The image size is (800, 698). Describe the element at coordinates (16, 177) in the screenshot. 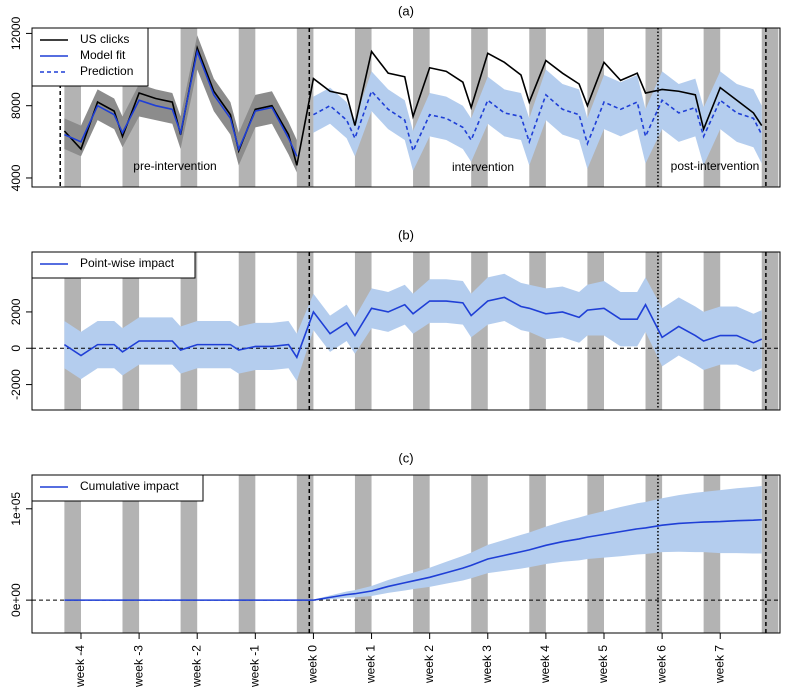

I see `y-tick-label: 4000` at that location.